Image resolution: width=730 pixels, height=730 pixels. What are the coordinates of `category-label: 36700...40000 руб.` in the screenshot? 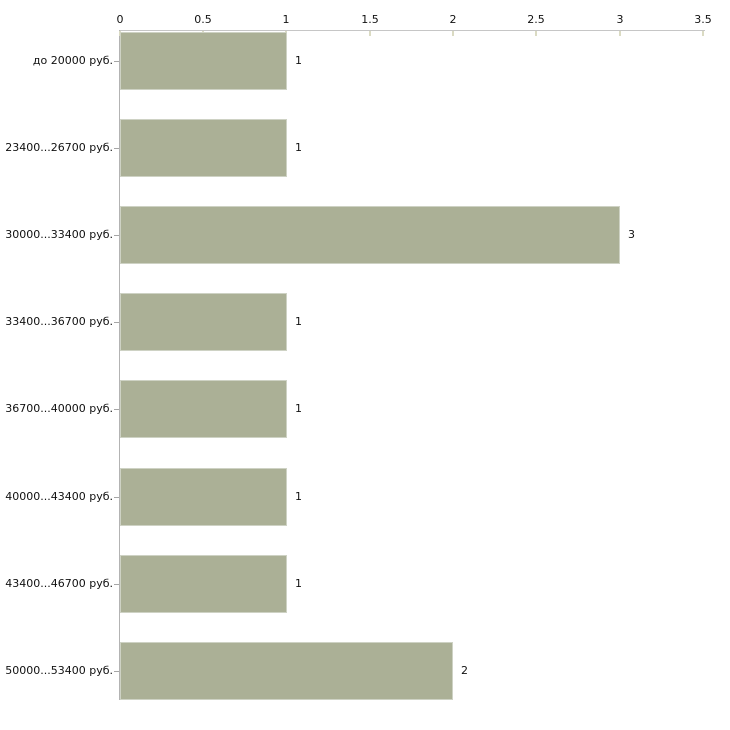 It's located at (59, 408).